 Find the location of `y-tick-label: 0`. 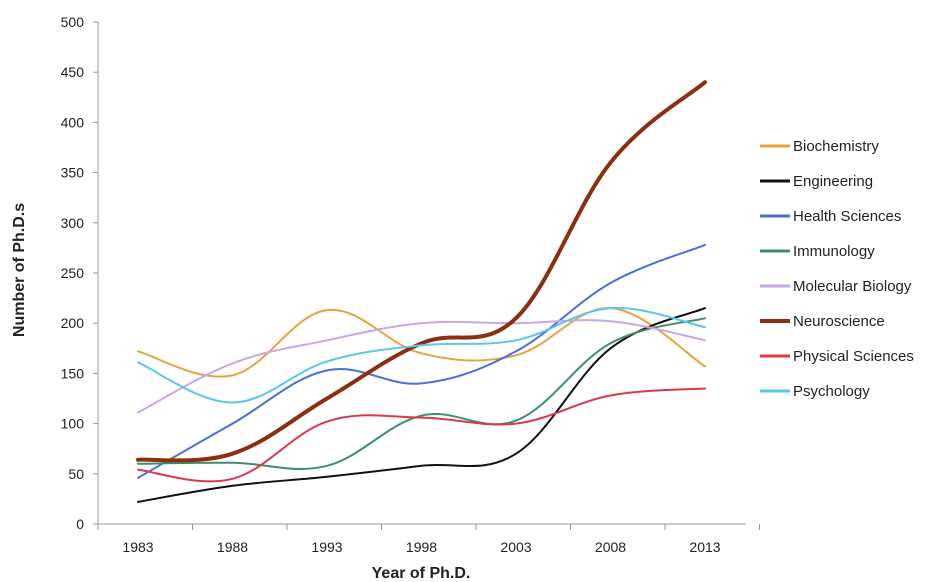

y-tick-label: 0 is located at coordinates (80, 524).